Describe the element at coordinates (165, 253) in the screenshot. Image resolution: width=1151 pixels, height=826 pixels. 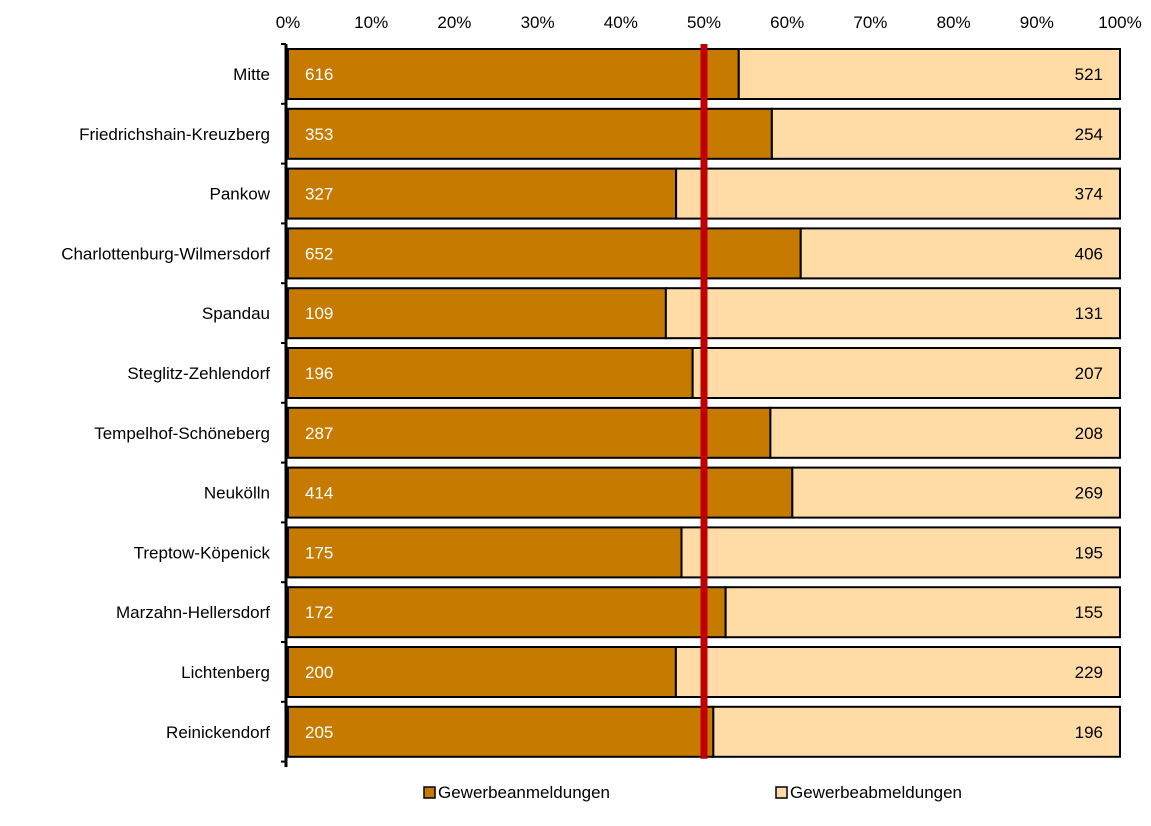
I see `category-label: Charlottenburg-Wilmersdorf` at that location.